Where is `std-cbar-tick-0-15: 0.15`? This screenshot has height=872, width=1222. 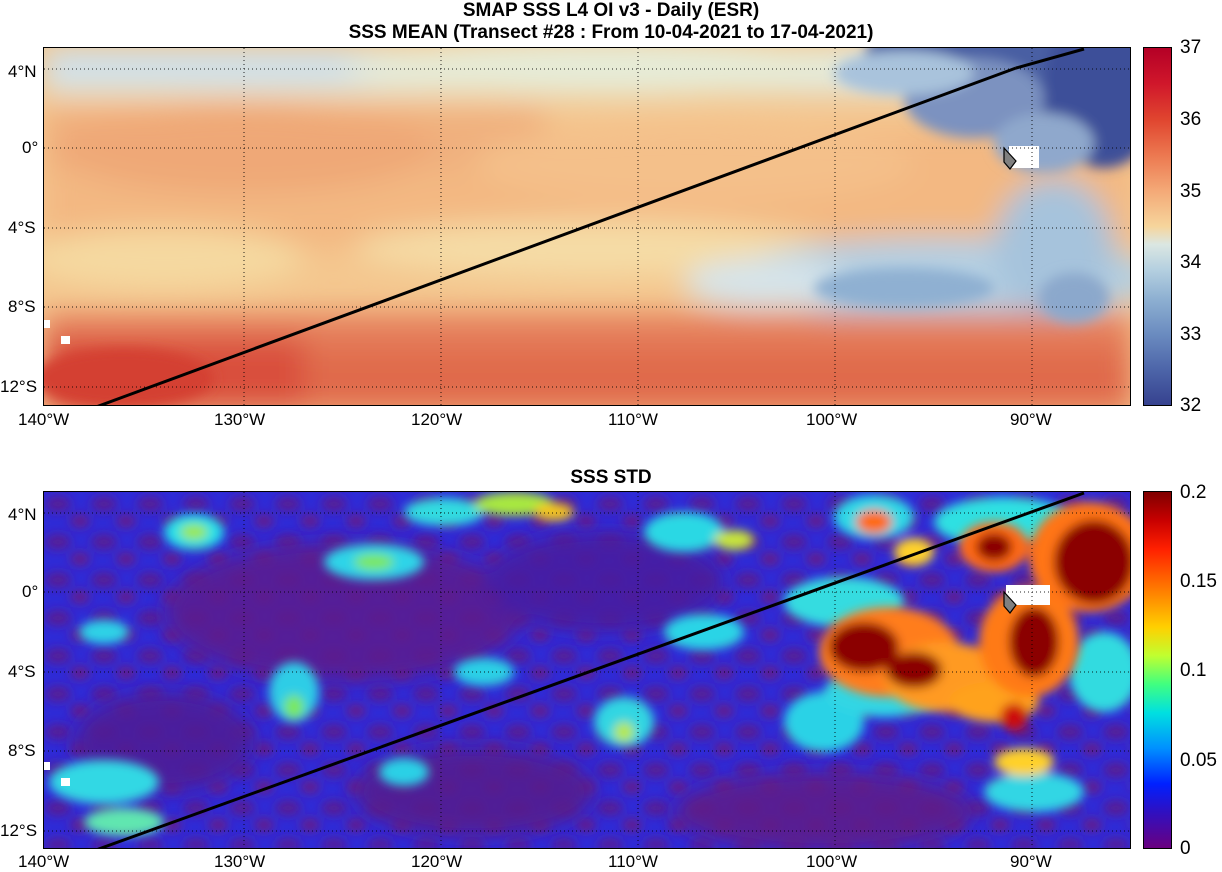
std-cbar-tick-0-15: 0.15 is located at coordinates (1198, 581).